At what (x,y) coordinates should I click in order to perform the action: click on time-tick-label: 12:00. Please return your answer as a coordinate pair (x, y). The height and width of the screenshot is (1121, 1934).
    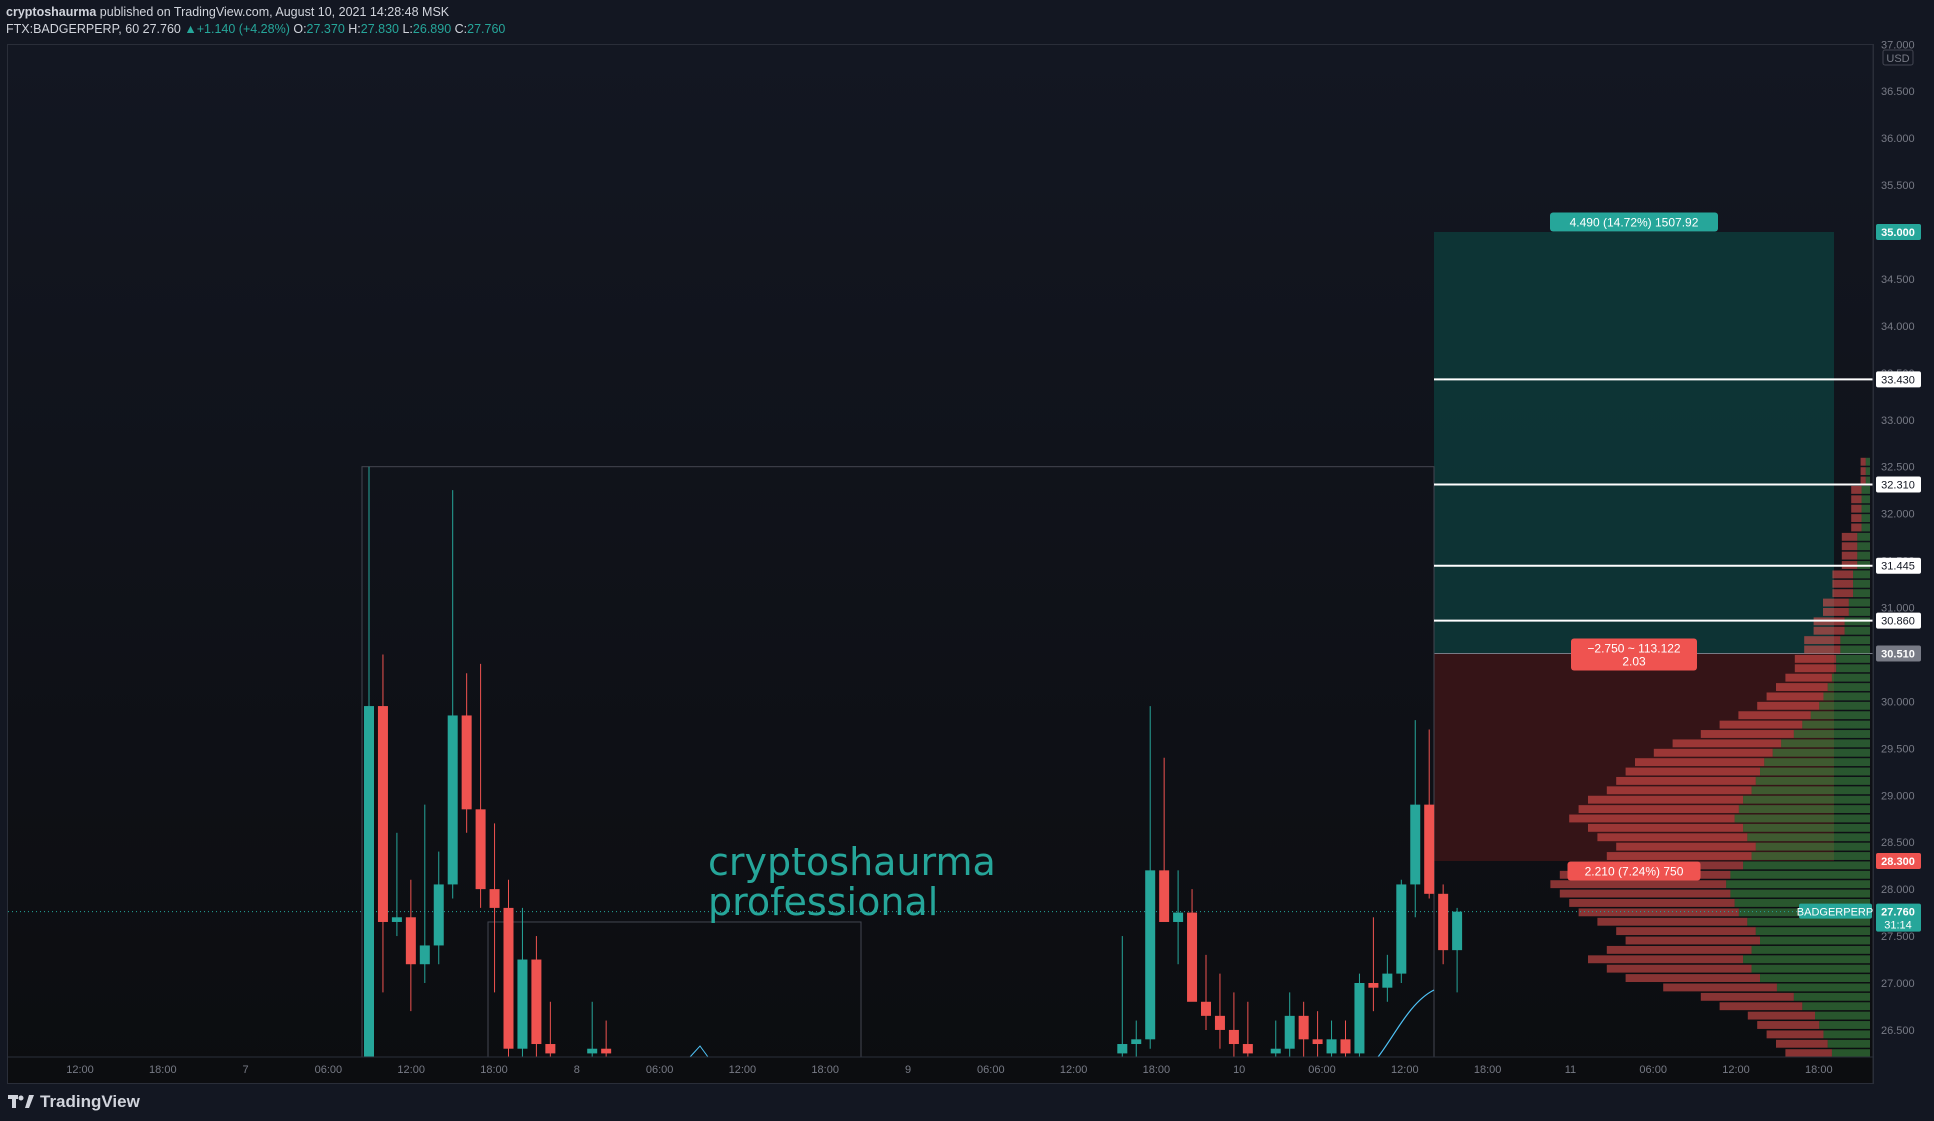
    Looking at the image, I should click on (411, 1070).